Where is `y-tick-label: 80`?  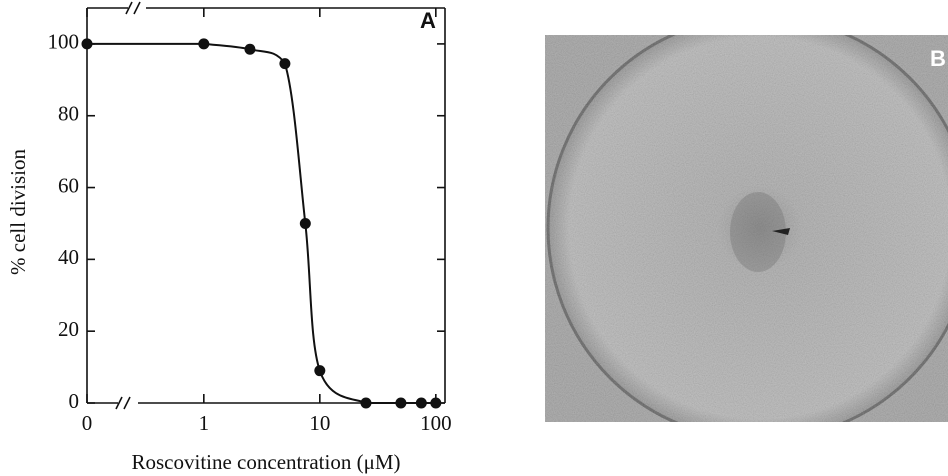 y-tick-label: 80 is located at coordinates (68, 114).